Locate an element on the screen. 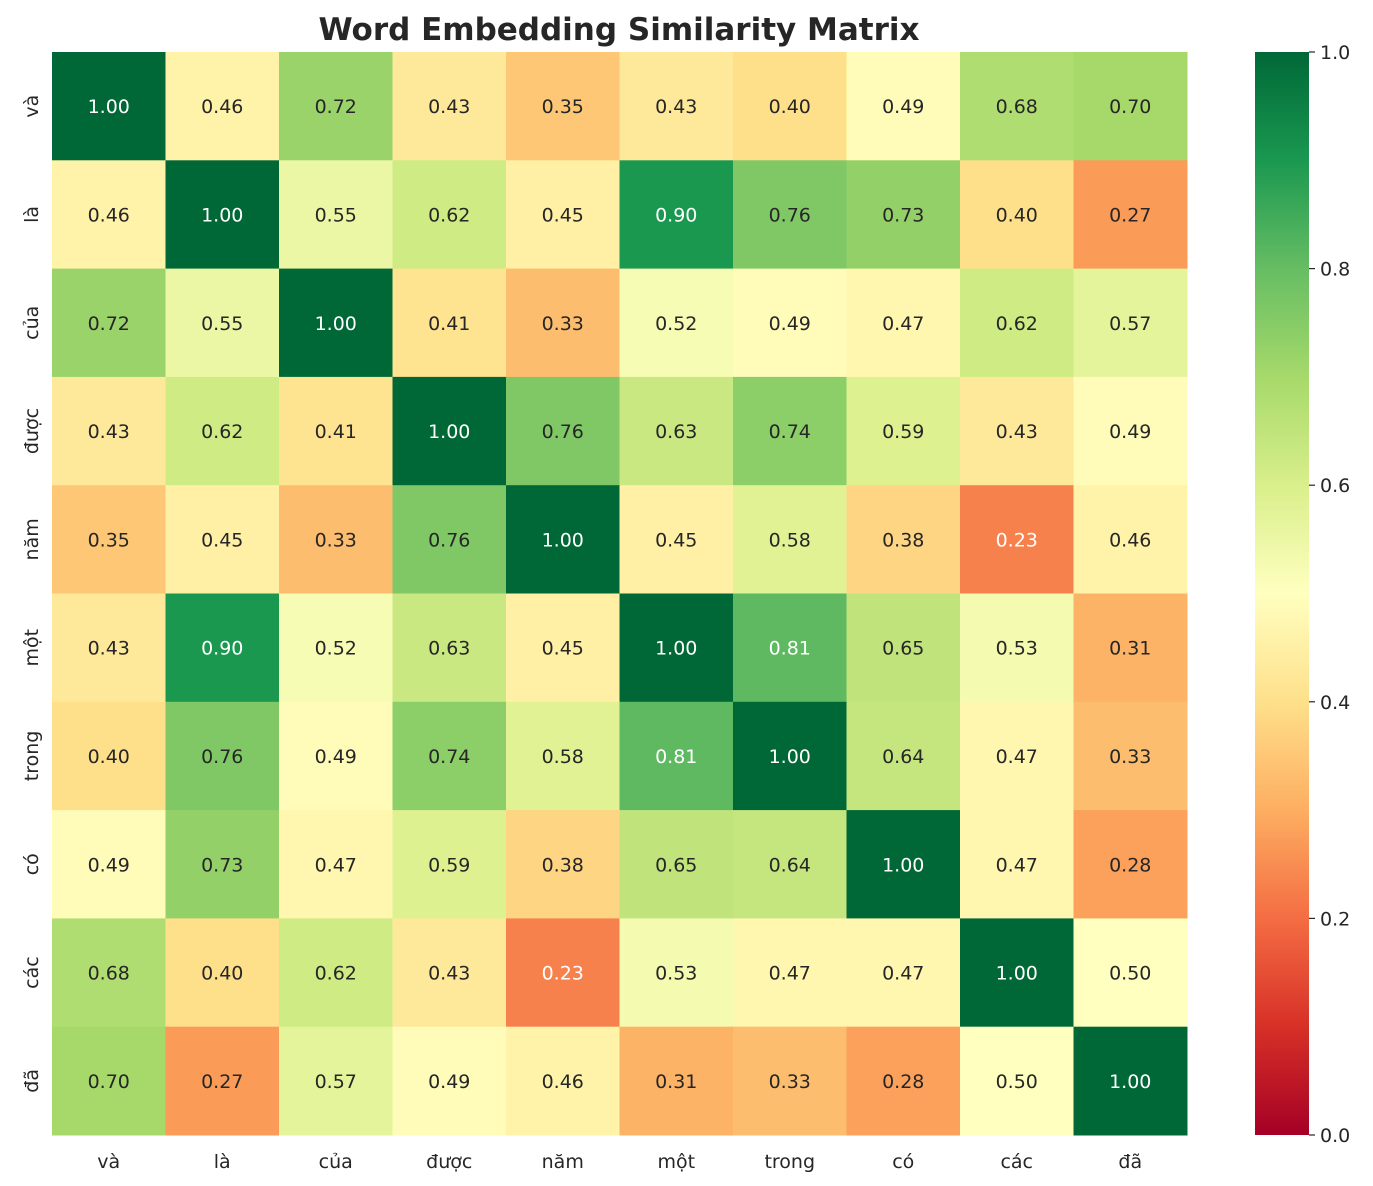  x-tick-label: các is located at coordinates (1016, 1162).